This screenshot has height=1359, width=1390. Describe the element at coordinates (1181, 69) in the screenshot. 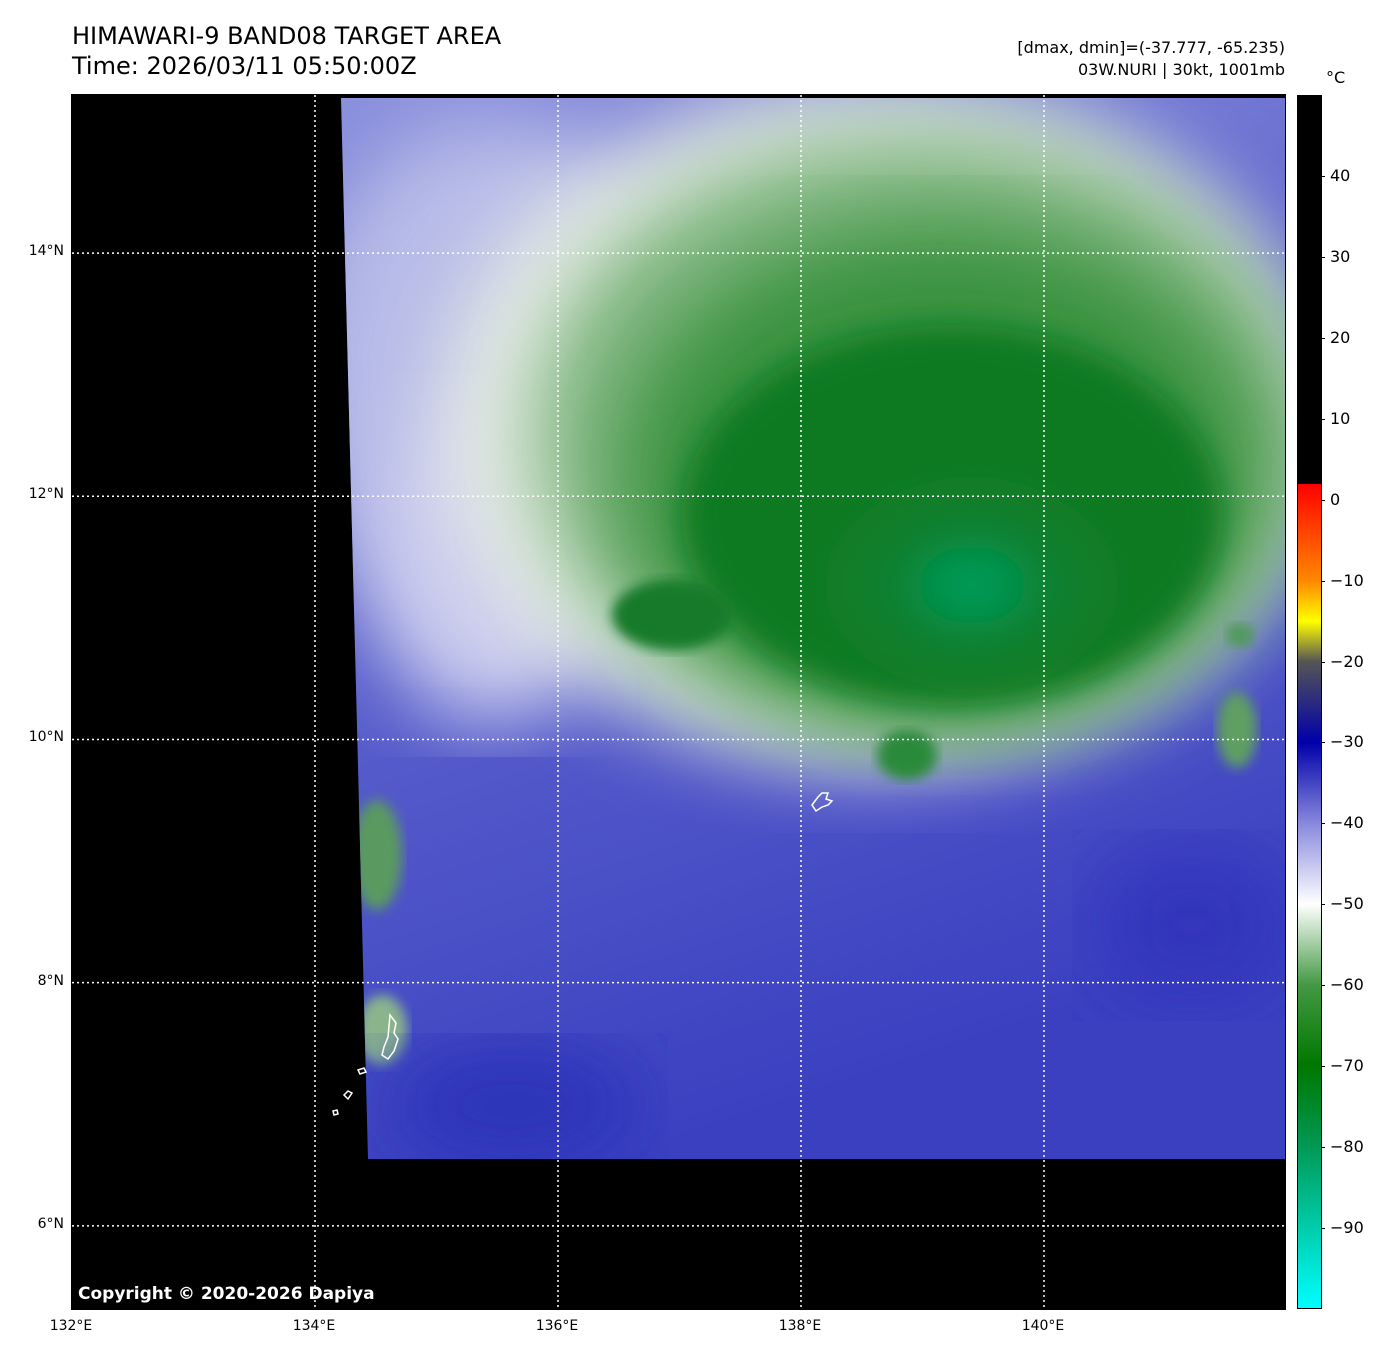

I see `storm-info: 03W.NURI | 30kt, 1001mb` at that location.